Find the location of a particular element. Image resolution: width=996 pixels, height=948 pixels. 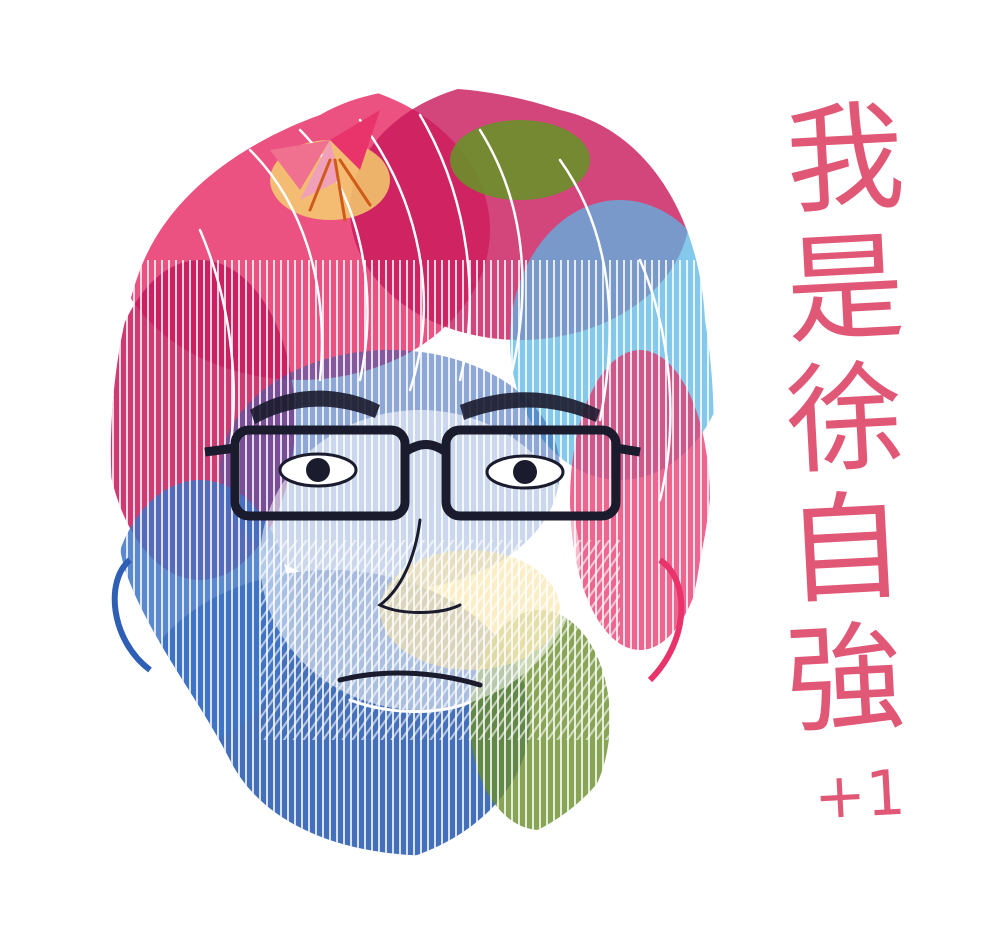

eyebrows is located at coordinates (425, 407).